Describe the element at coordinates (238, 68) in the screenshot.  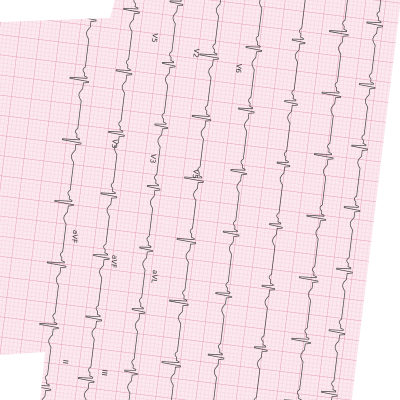
I see `lead-label: V6` at that location.